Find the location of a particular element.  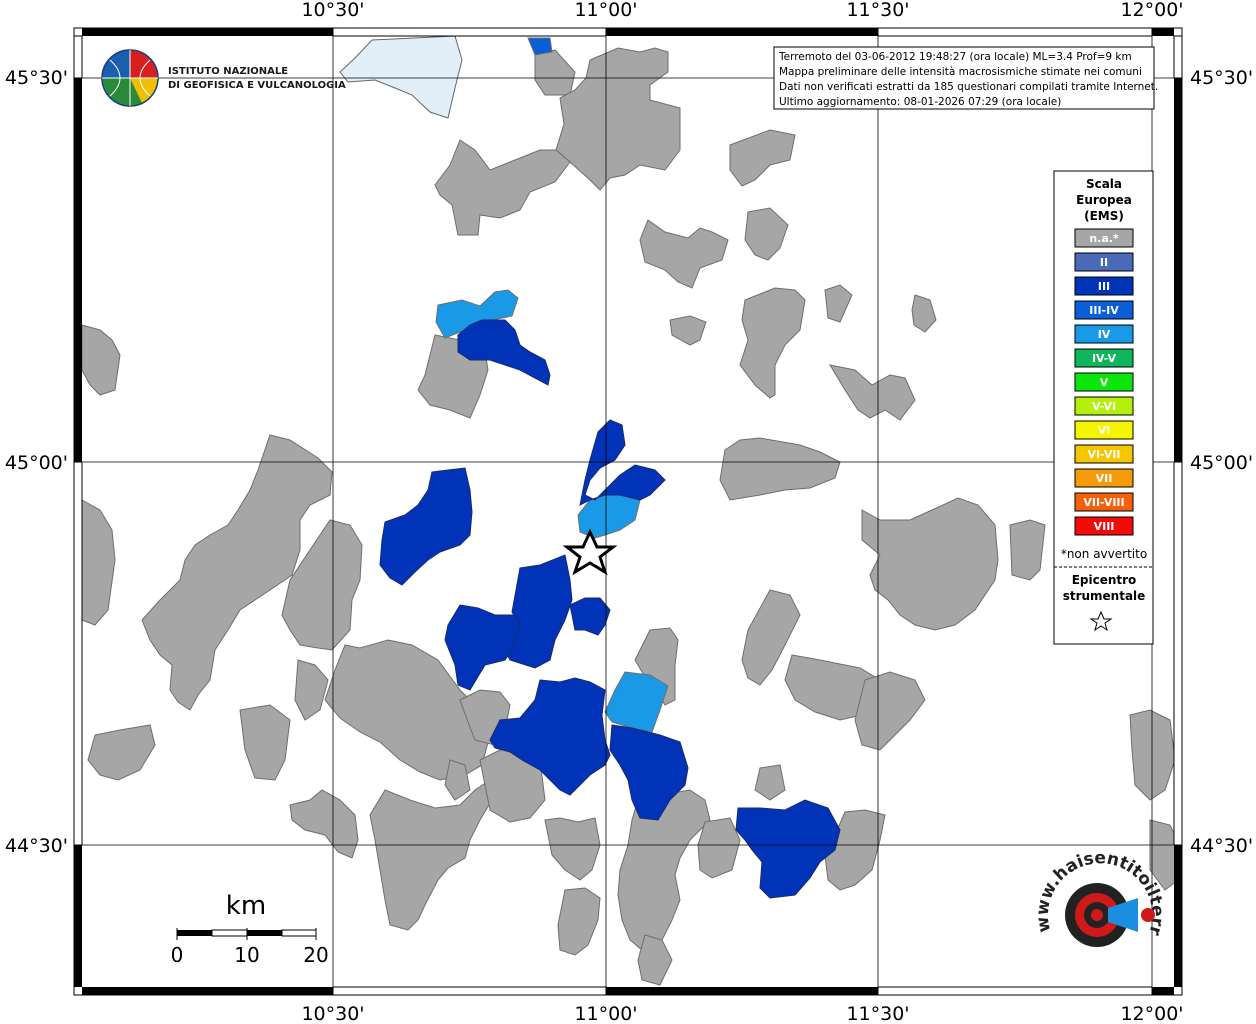

top-label-4: 12°00' is located at coordinates (1151, 10).